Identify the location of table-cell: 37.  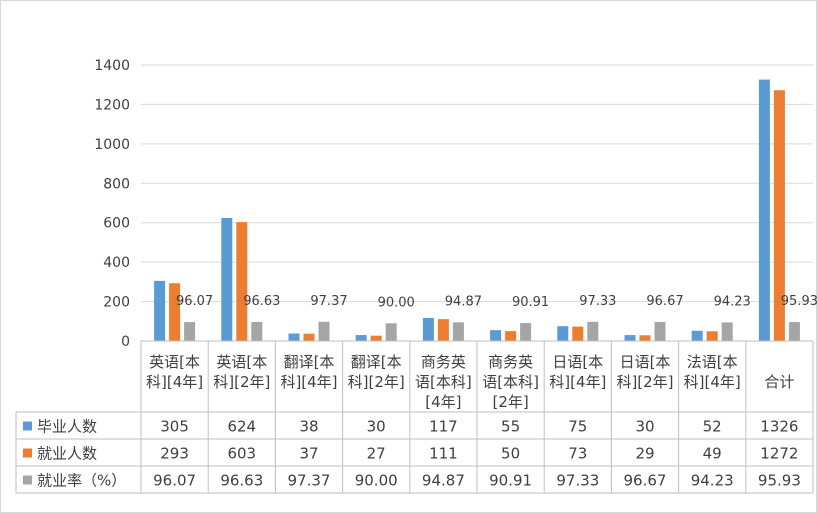
(308, 454).